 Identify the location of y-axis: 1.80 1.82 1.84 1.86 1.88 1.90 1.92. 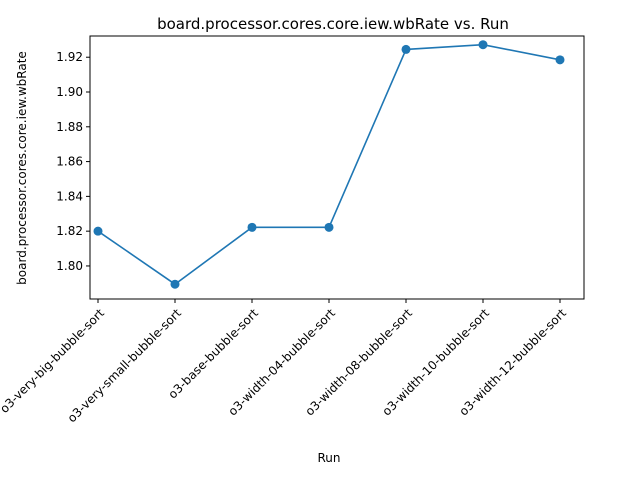
(73, 161).